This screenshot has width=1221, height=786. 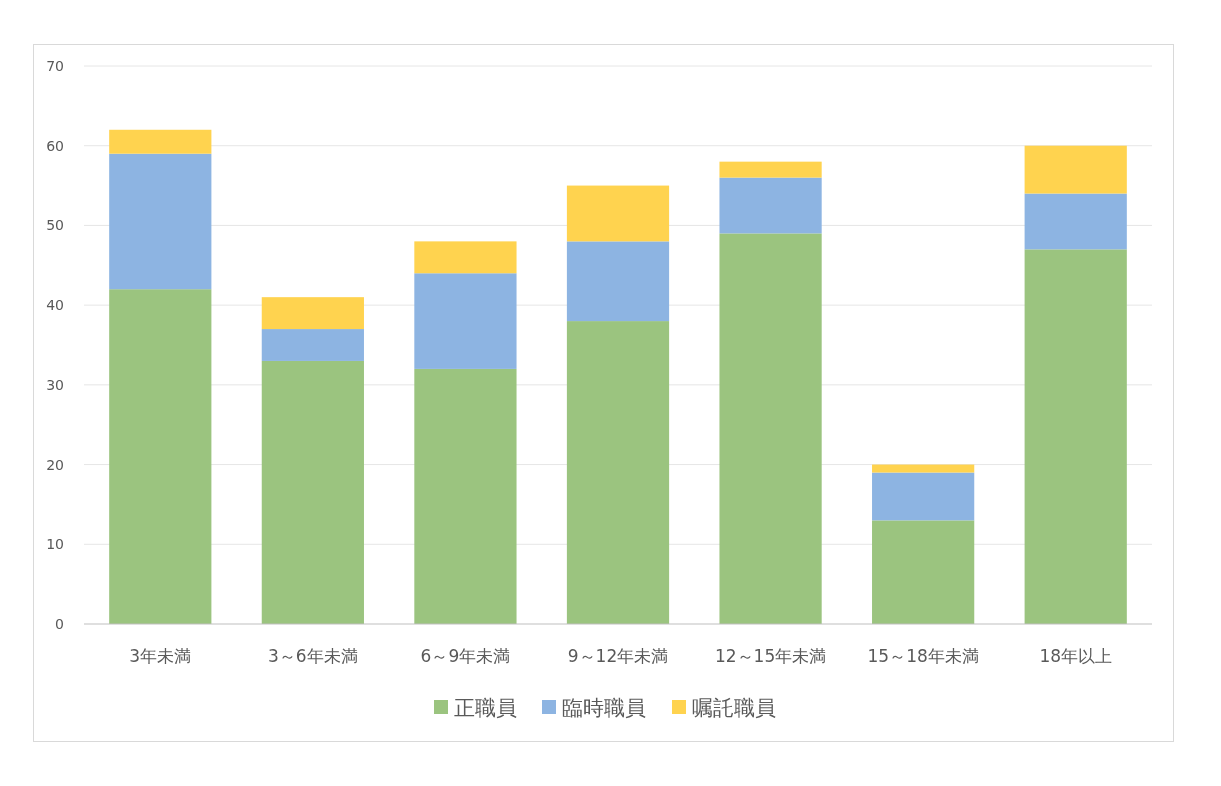 What do you see at coordinates (55, 225) in the screenshot?
I see `y-tick-label: 50` at bounding box center [55, 225].